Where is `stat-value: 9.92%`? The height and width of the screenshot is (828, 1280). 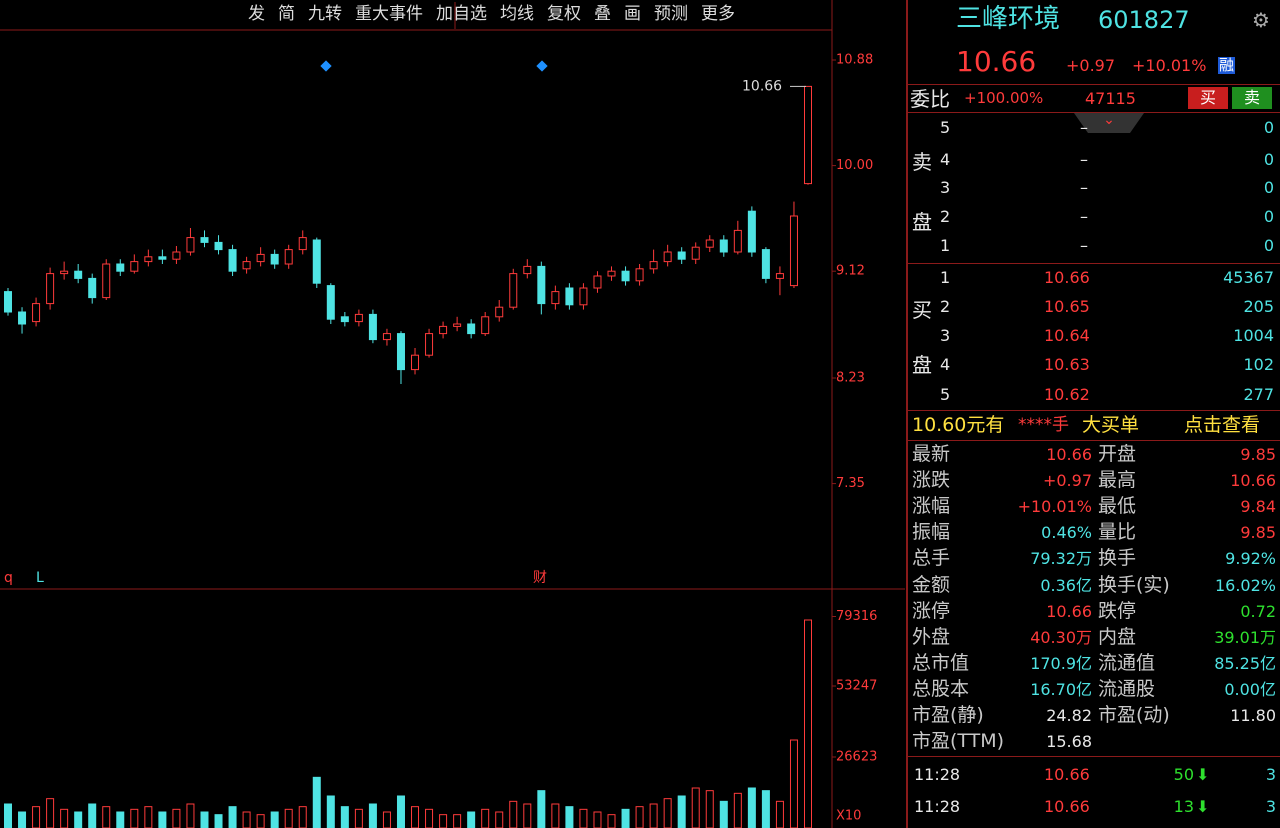
stat-value: 9.92% is located at coordinates (1250, 559).